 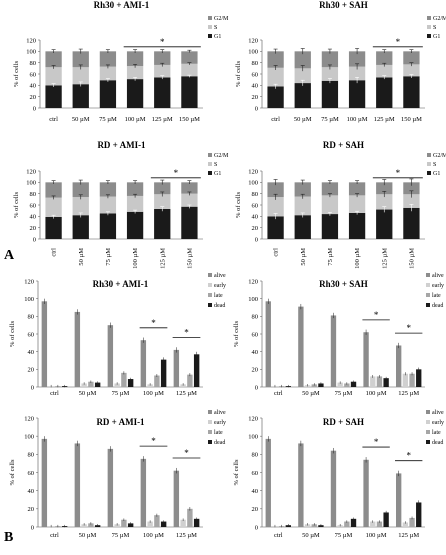 I want to click on chart6-legend-label: alive, so click(x=438, y=276).